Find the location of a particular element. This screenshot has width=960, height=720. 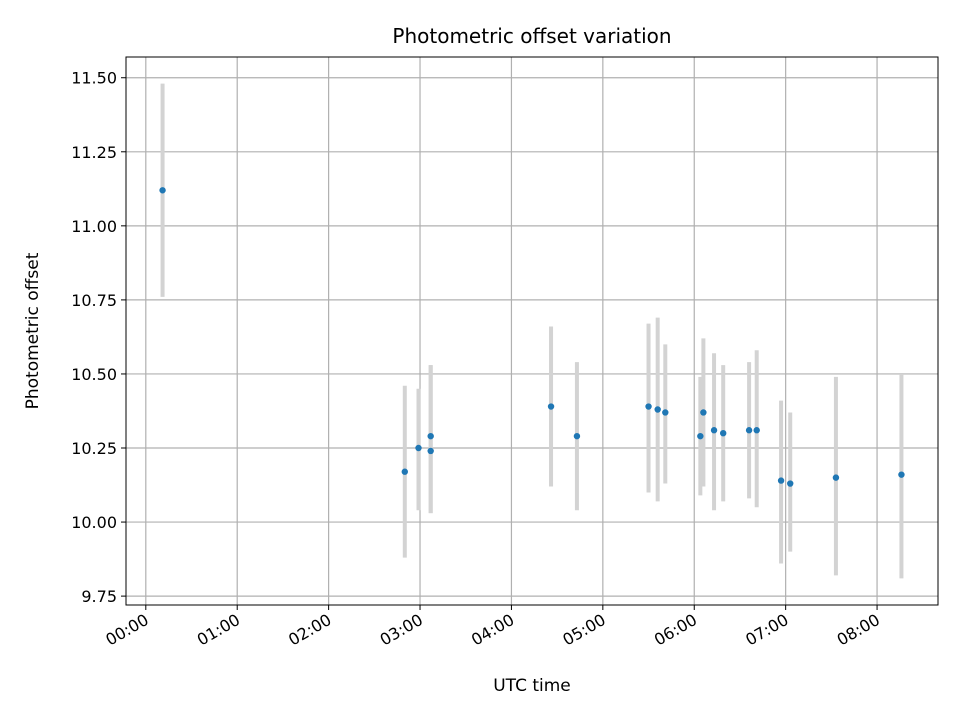

x-axis-label: UTC time is located at coordinates (532, 686).